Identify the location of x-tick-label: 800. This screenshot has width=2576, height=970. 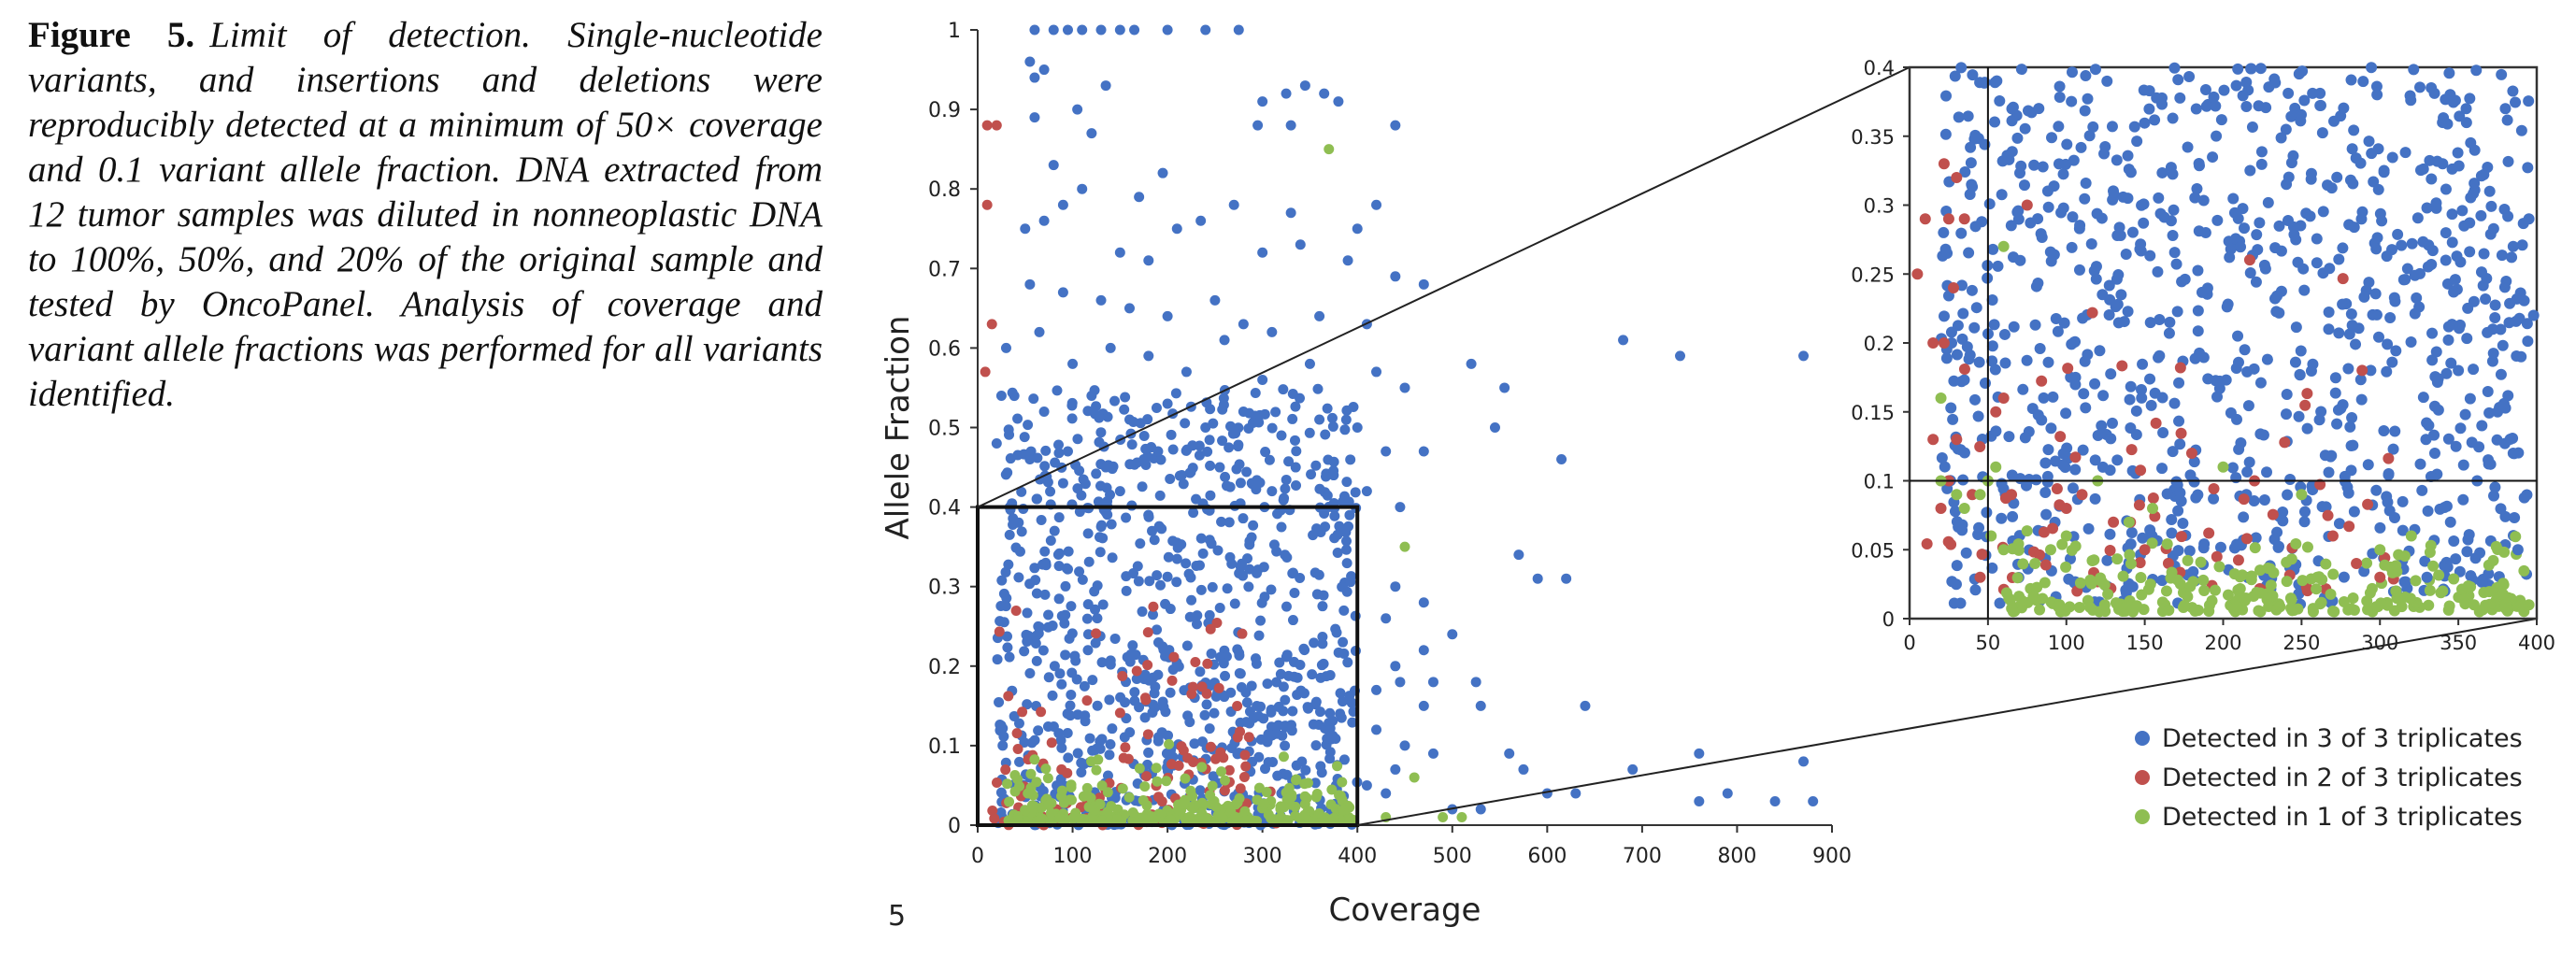
(1736, 856).